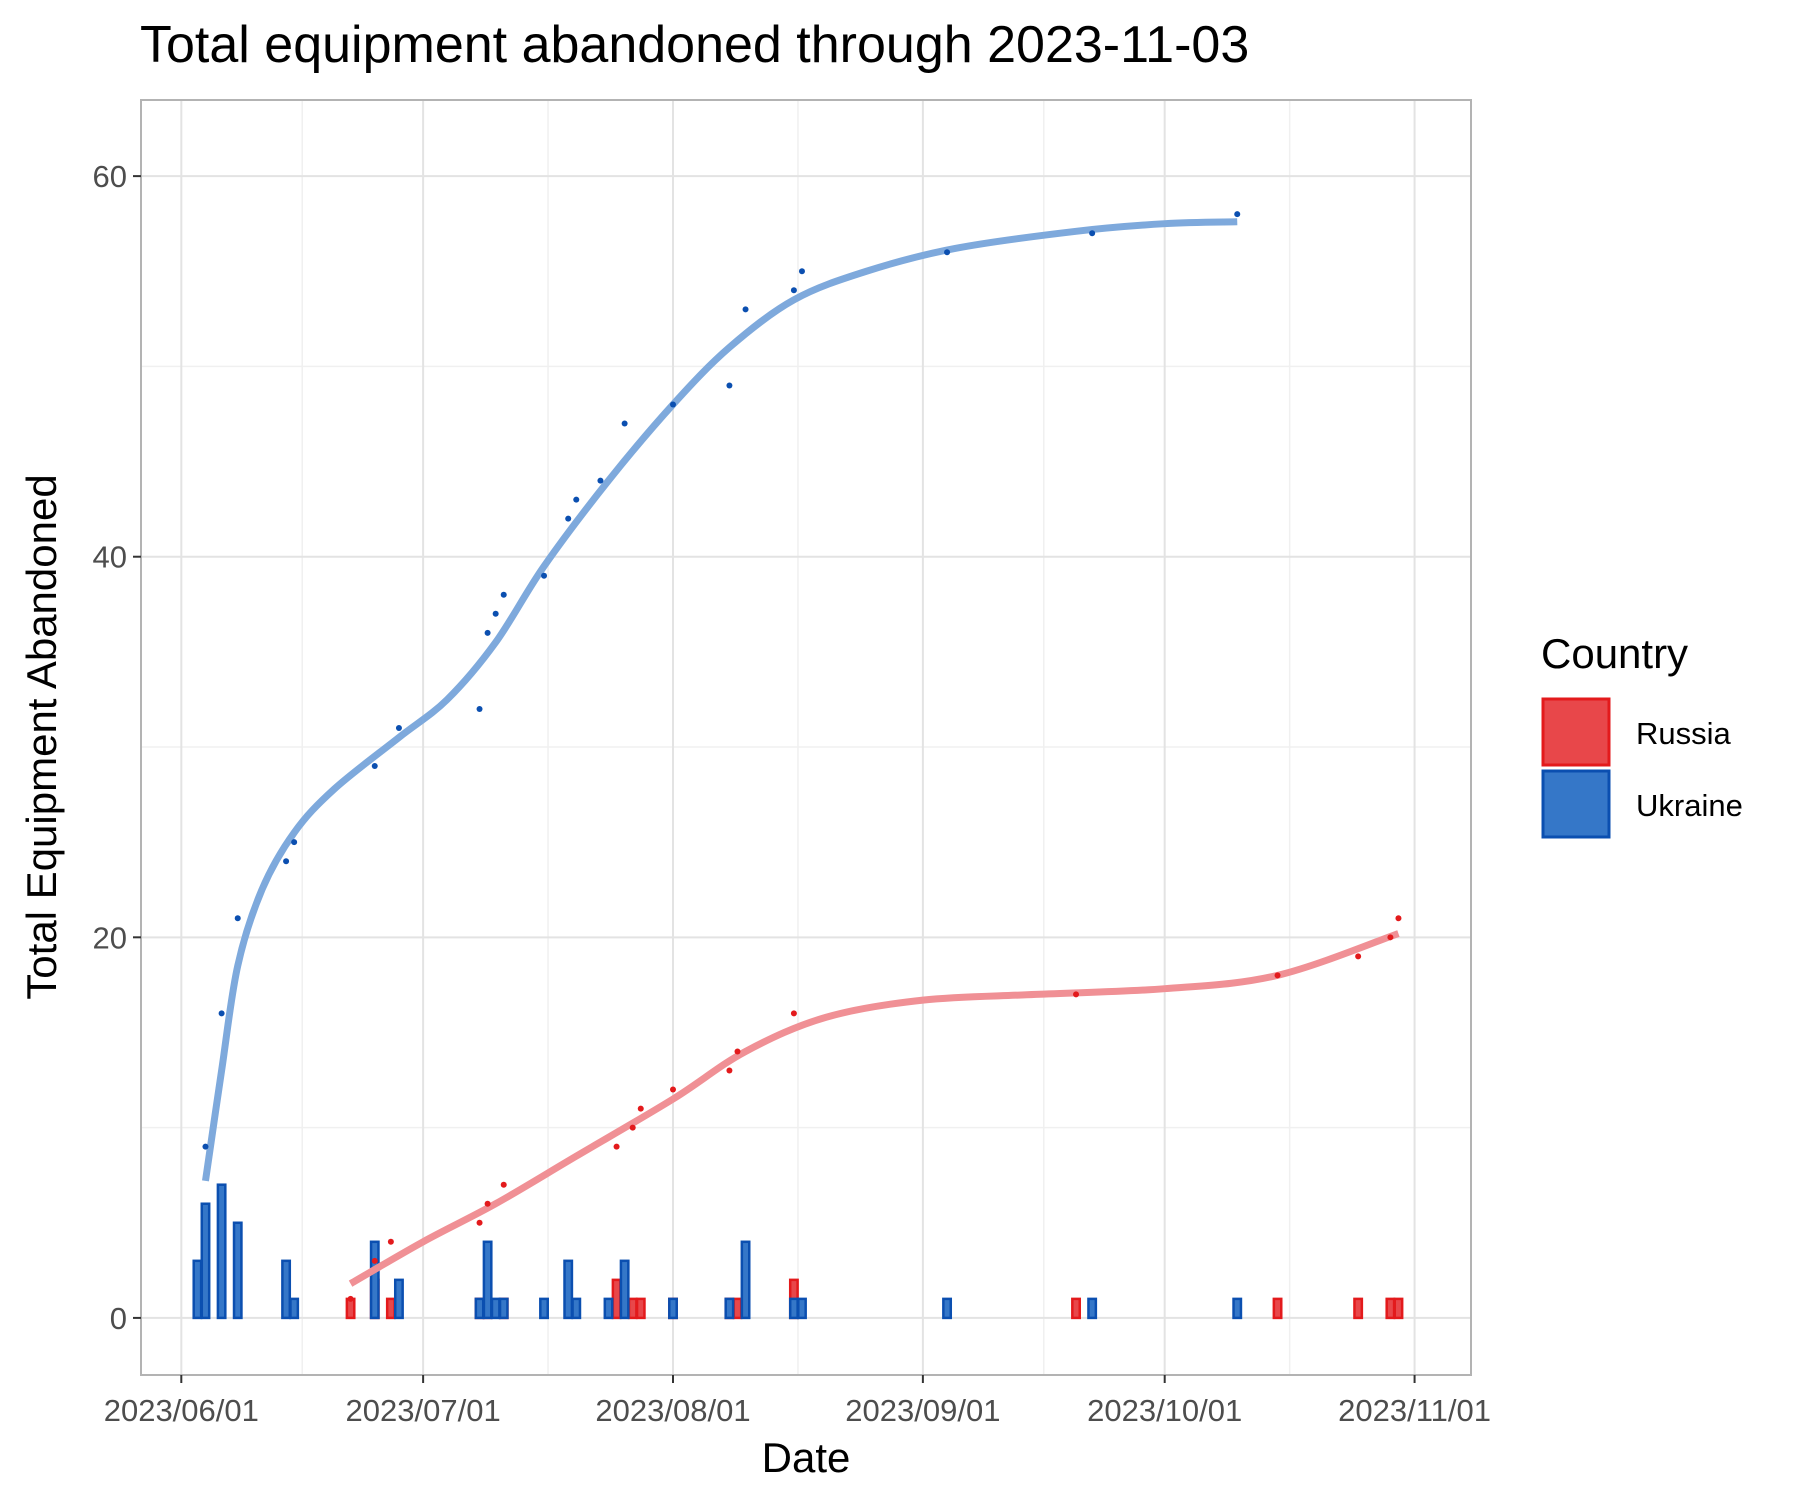 This screenshot has width=1800, height=1500. Describe the element at coordinates (806, 1457) in the screenshot. I see `x-axis-title: Date` at that location.